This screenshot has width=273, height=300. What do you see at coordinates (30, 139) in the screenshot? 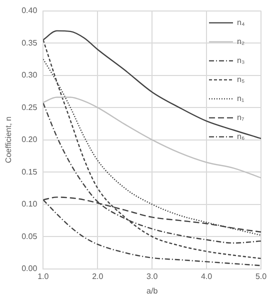
I see `y-tick-label: 0.20` at bounding box center [30, 139].